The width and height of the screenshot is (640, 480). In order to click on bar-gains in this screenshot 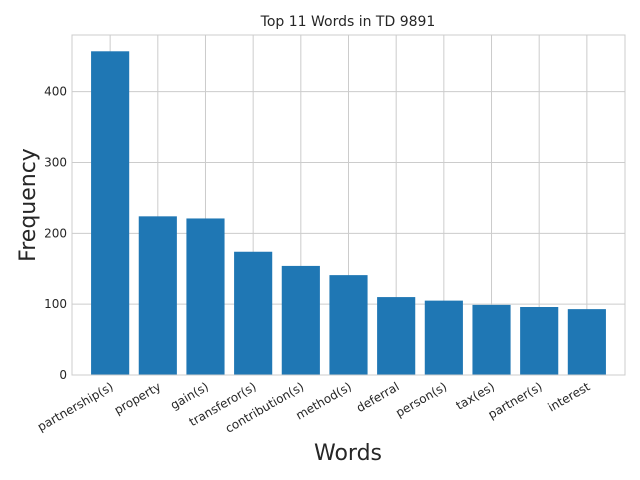, I will do `click(205, 296)`.